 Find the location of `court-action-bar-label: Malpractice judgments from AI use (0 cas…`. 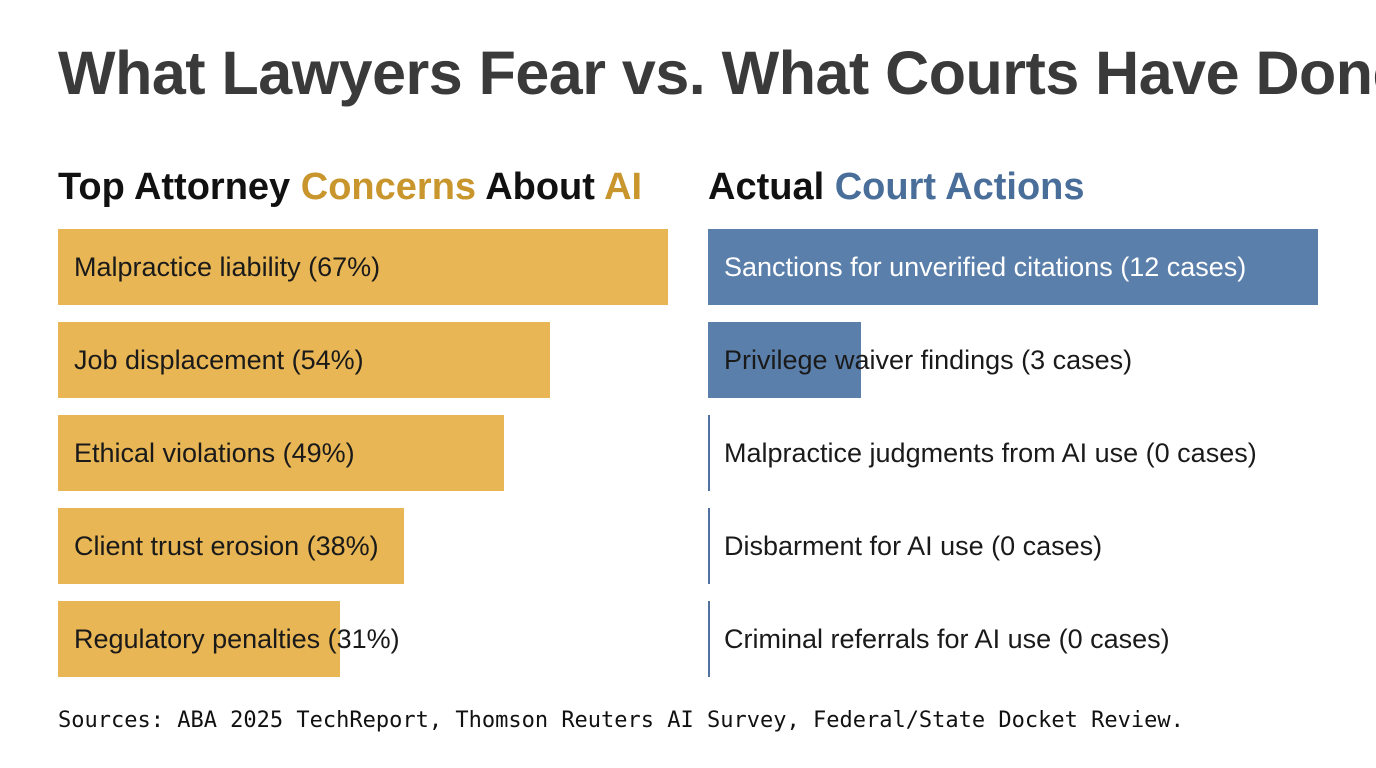

court-action-bar-label: Malpractice judgments from AI use (0 cas… is located at coordinates (990, 453).